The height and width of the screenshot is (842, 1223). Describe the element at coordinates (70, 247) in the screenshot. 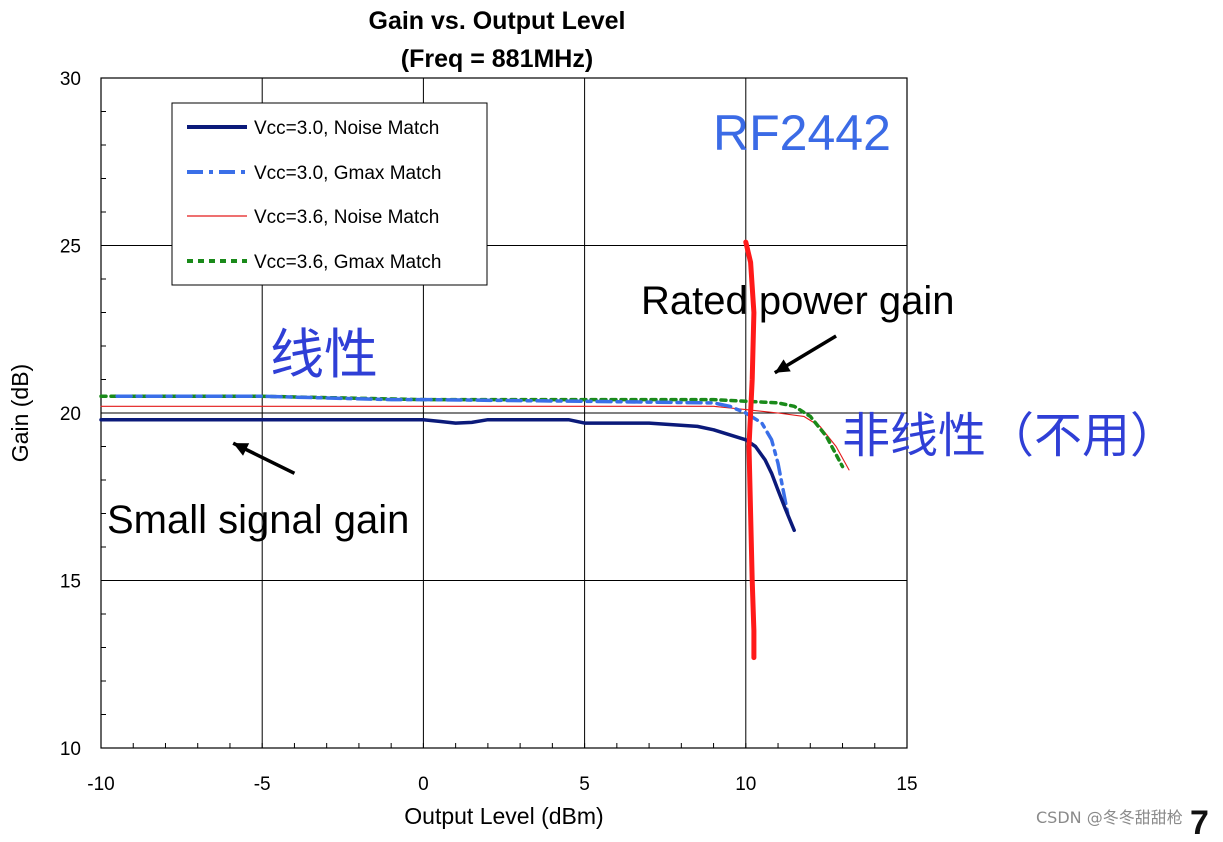

I see `y-tick-label: 25` at that location.